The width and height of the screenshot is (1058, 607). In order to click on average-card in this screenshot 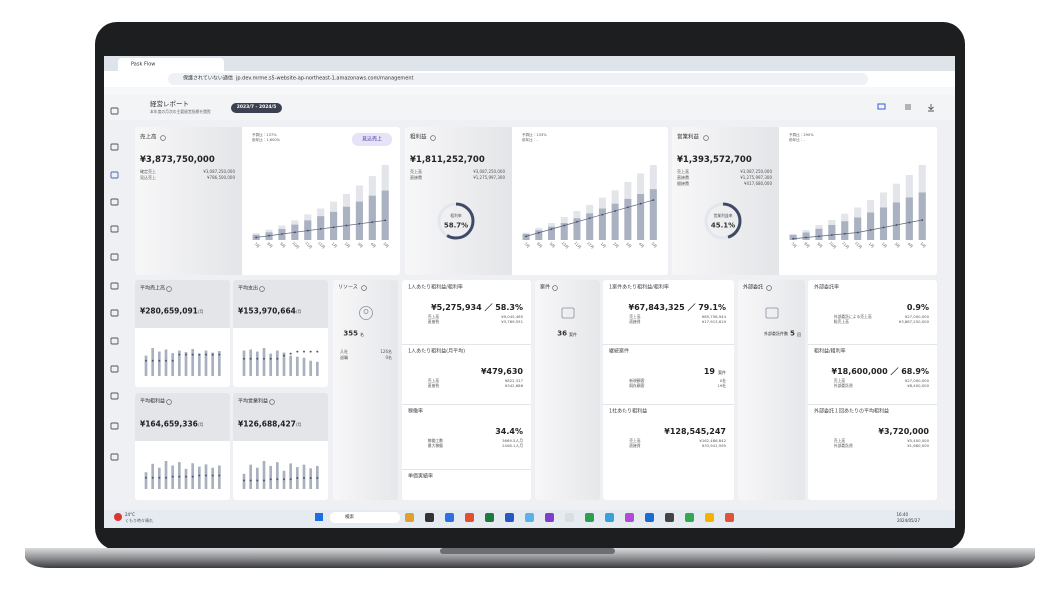, I will do `click(280, 446)`.